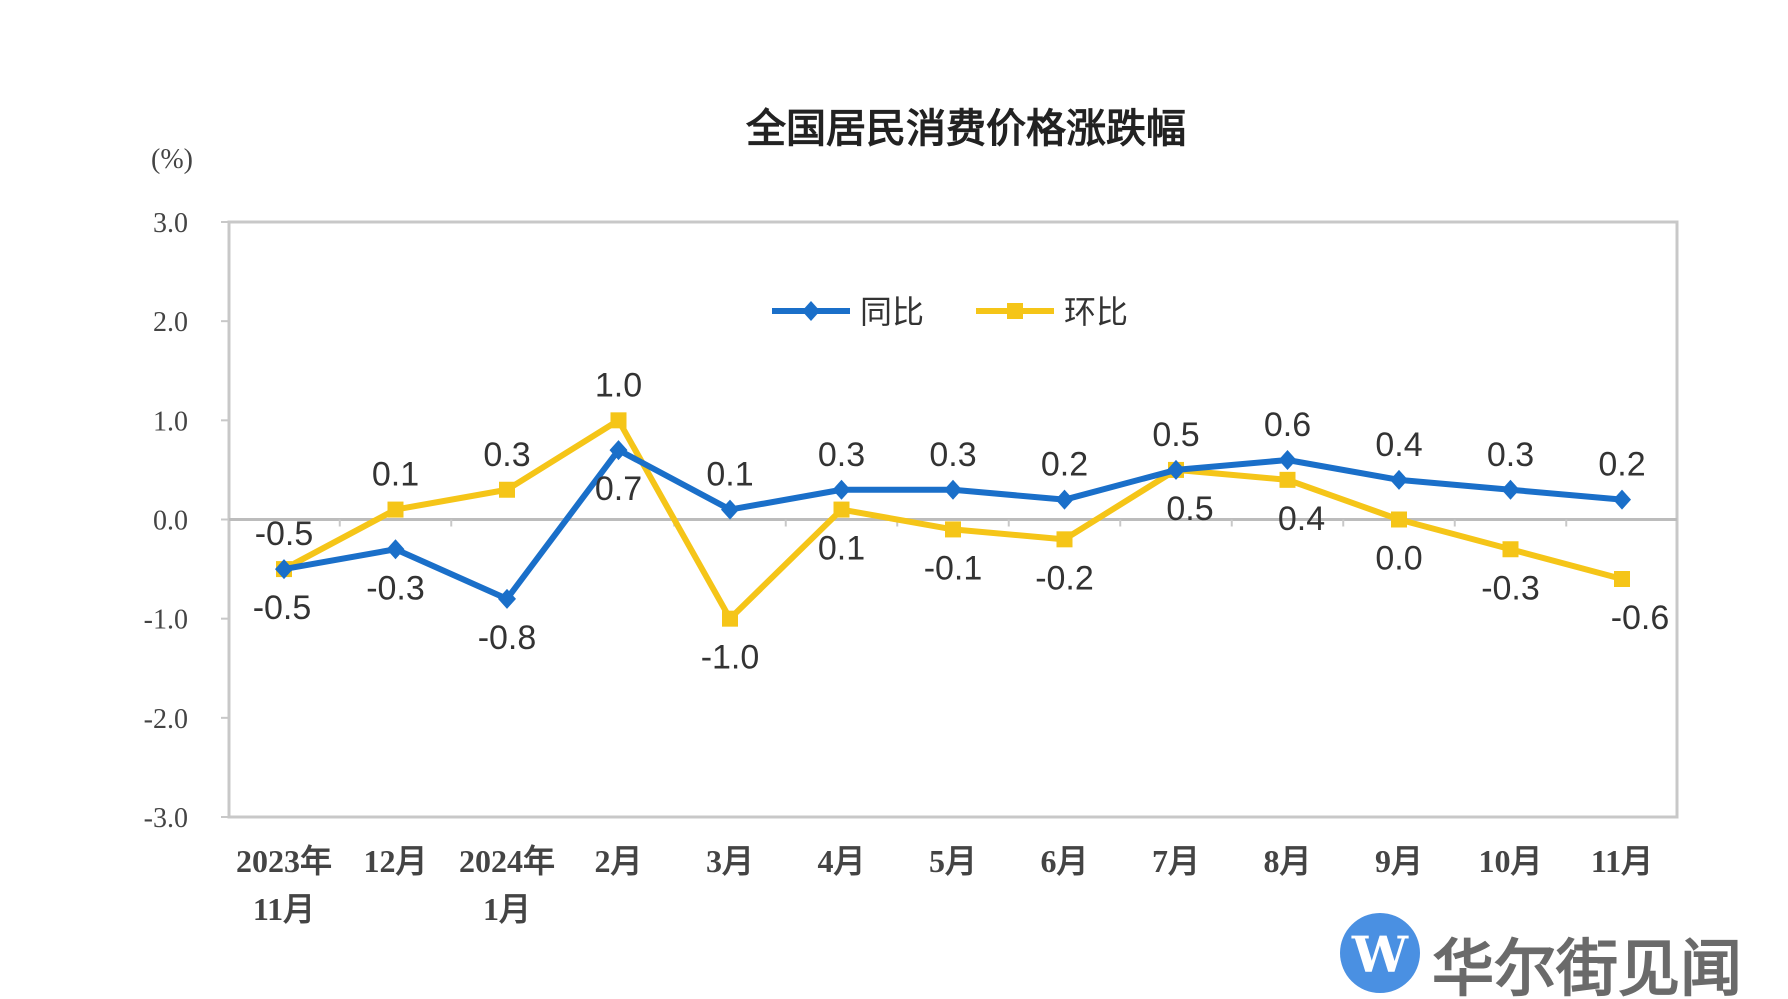 The width and height of the screenshot is (1788, 999). Describe the element at coordinates (395, 588) in the screenshot. I see `data-label-yoy: -0.3` at that location.